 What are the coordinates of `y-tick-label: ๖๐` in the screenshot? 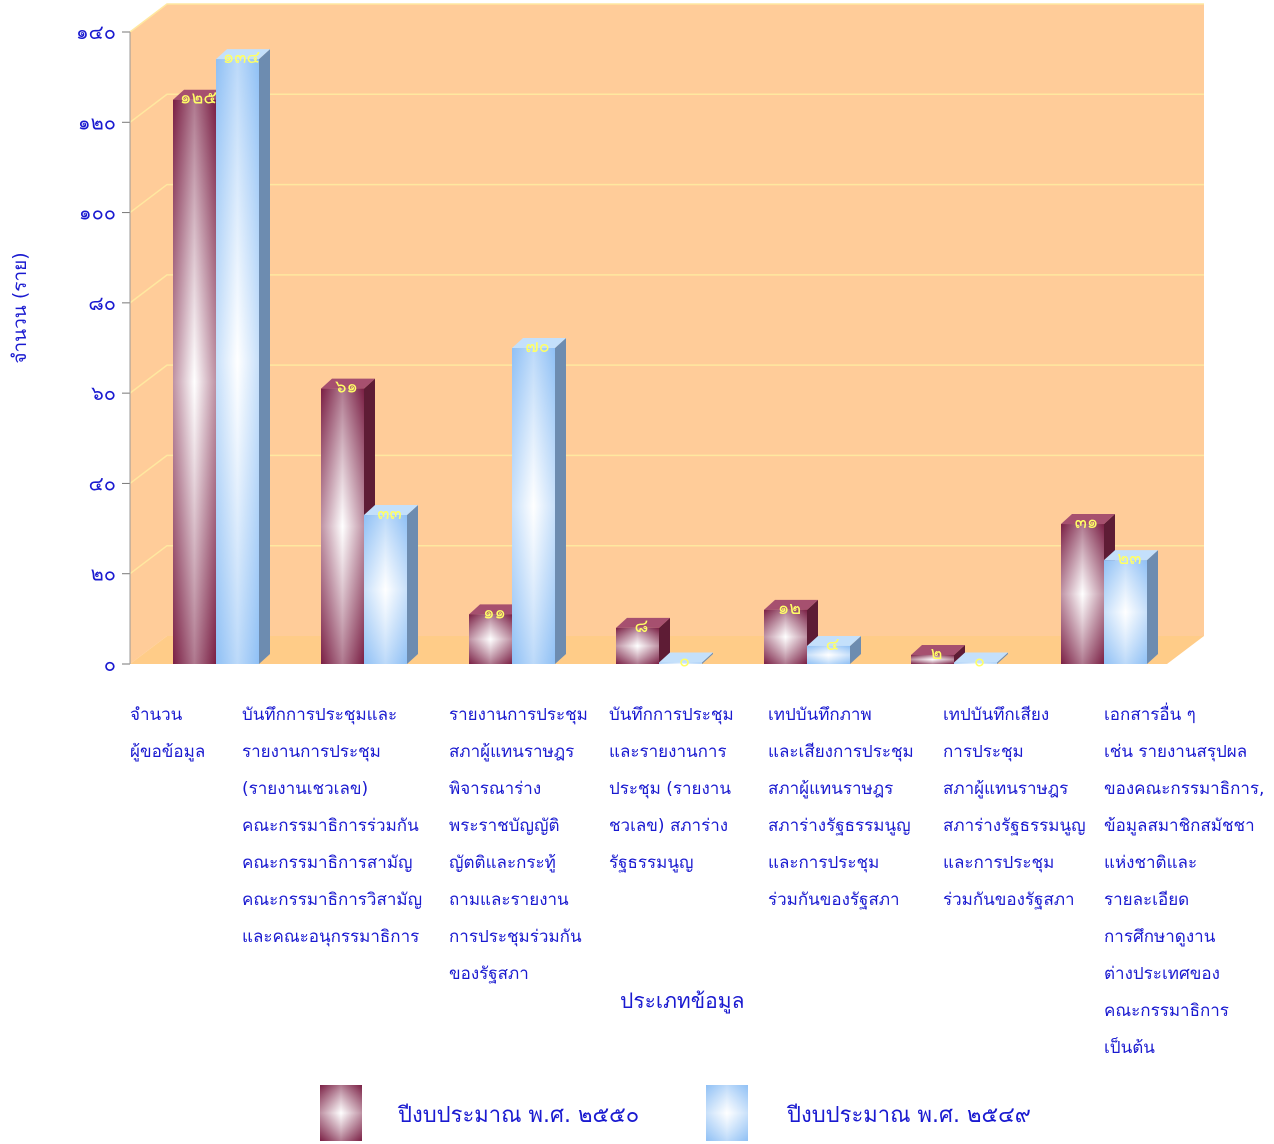 It's located at (103, 393).